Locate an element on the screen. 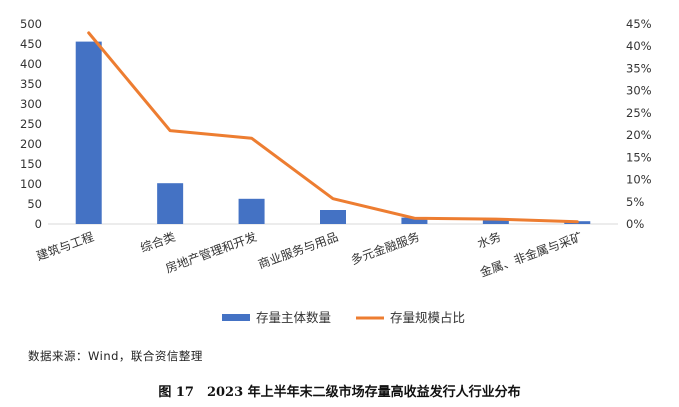  y-left-tick-label: 250 is located at coordinates (31, 124).